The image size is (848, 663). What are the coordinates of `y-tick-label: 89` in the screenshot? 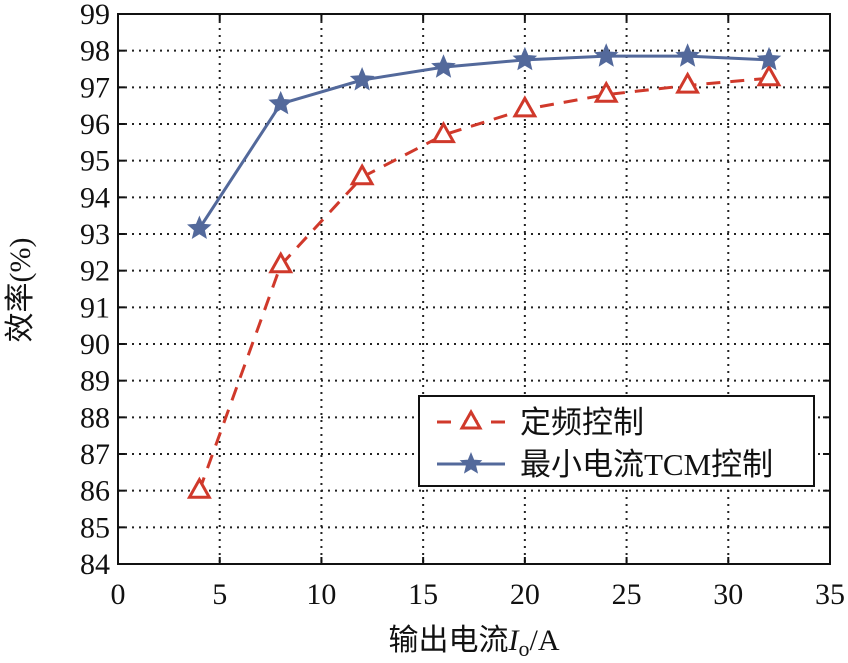 It's located at (95, 381).